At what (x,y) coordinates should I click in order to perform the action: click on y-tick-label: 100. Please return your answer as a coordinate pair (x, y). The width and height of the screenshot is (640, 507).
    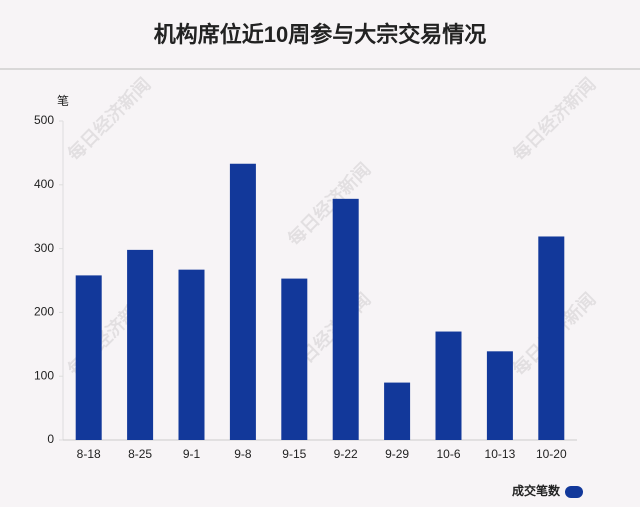
    Looking at the image, I should click on (44, 375).